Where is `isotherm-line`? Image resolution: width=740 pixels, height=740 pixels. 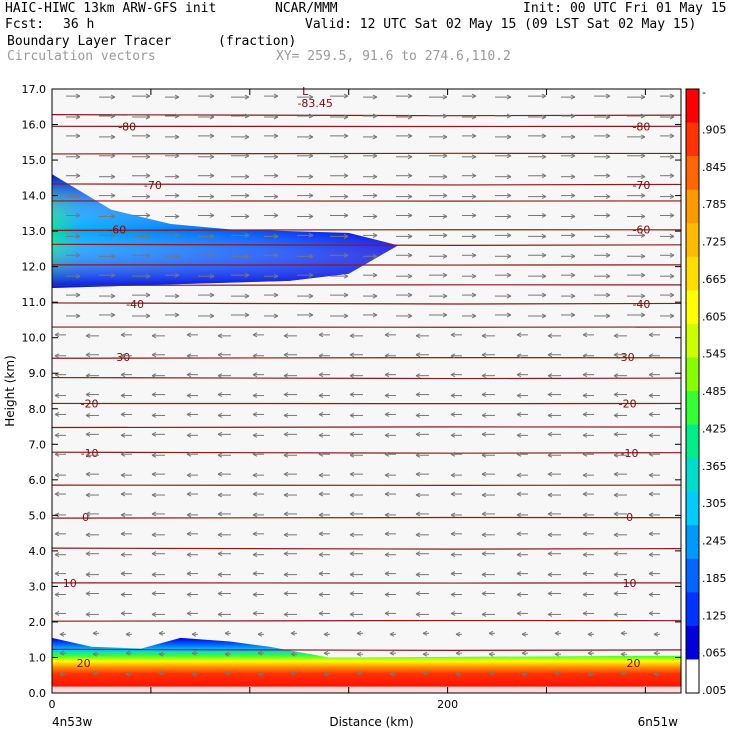 isotherm-line is located at coordinates (366, 620).